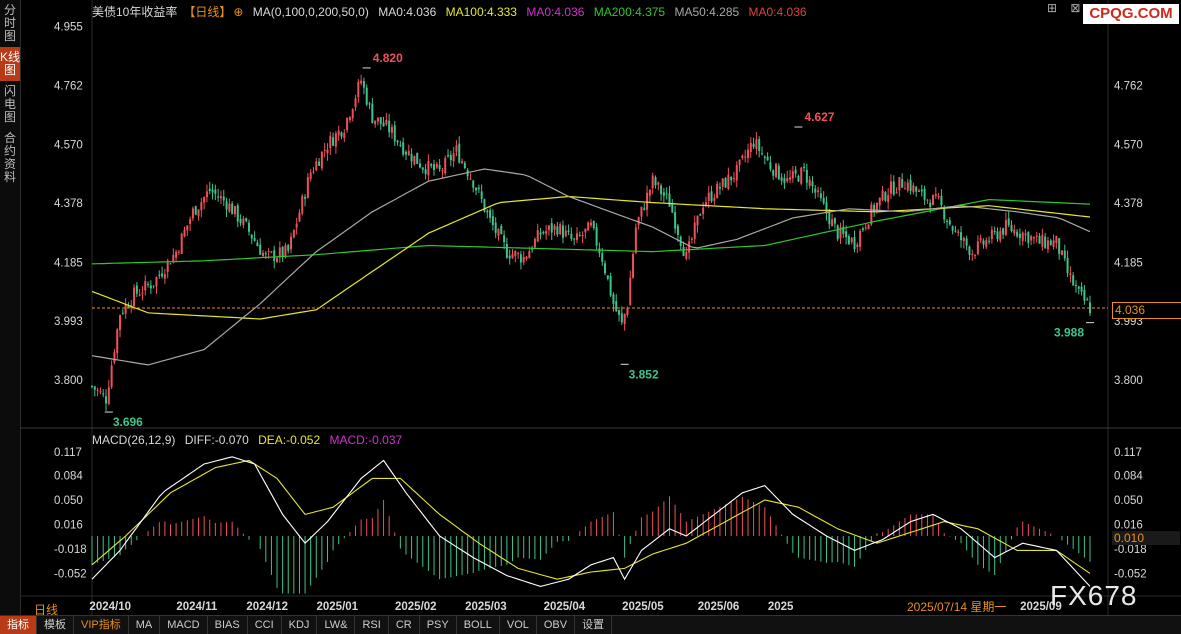 The height and width of the screenshot is (634, 1181). Describe the element at coordinates (310, 12) in the screenshot. I see `ma-legend-0: MA(0,100,0,200,50,0)` at that location.